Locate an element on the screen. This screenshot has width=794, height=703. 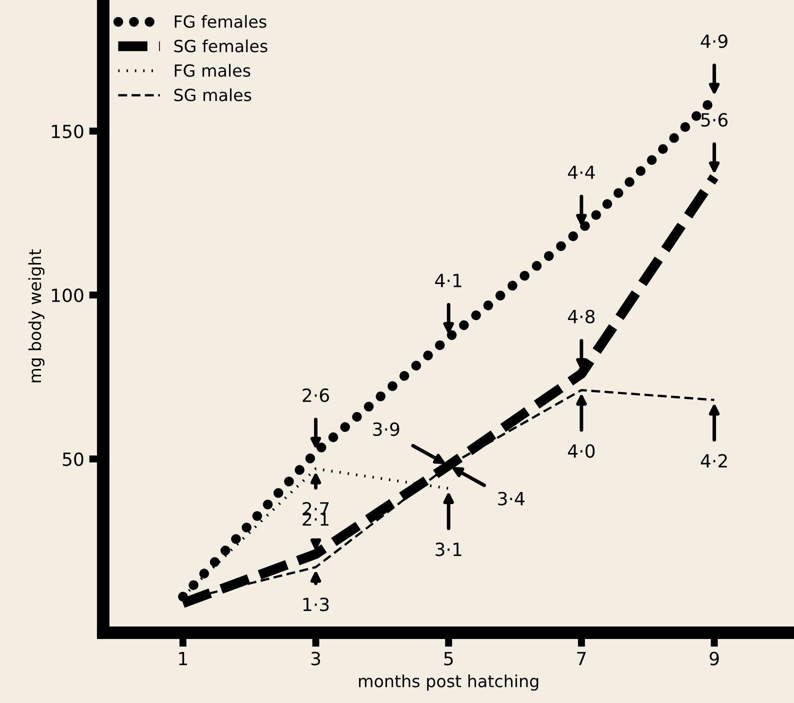
x-tick-label: 7 is located at coordinates (581, 659).